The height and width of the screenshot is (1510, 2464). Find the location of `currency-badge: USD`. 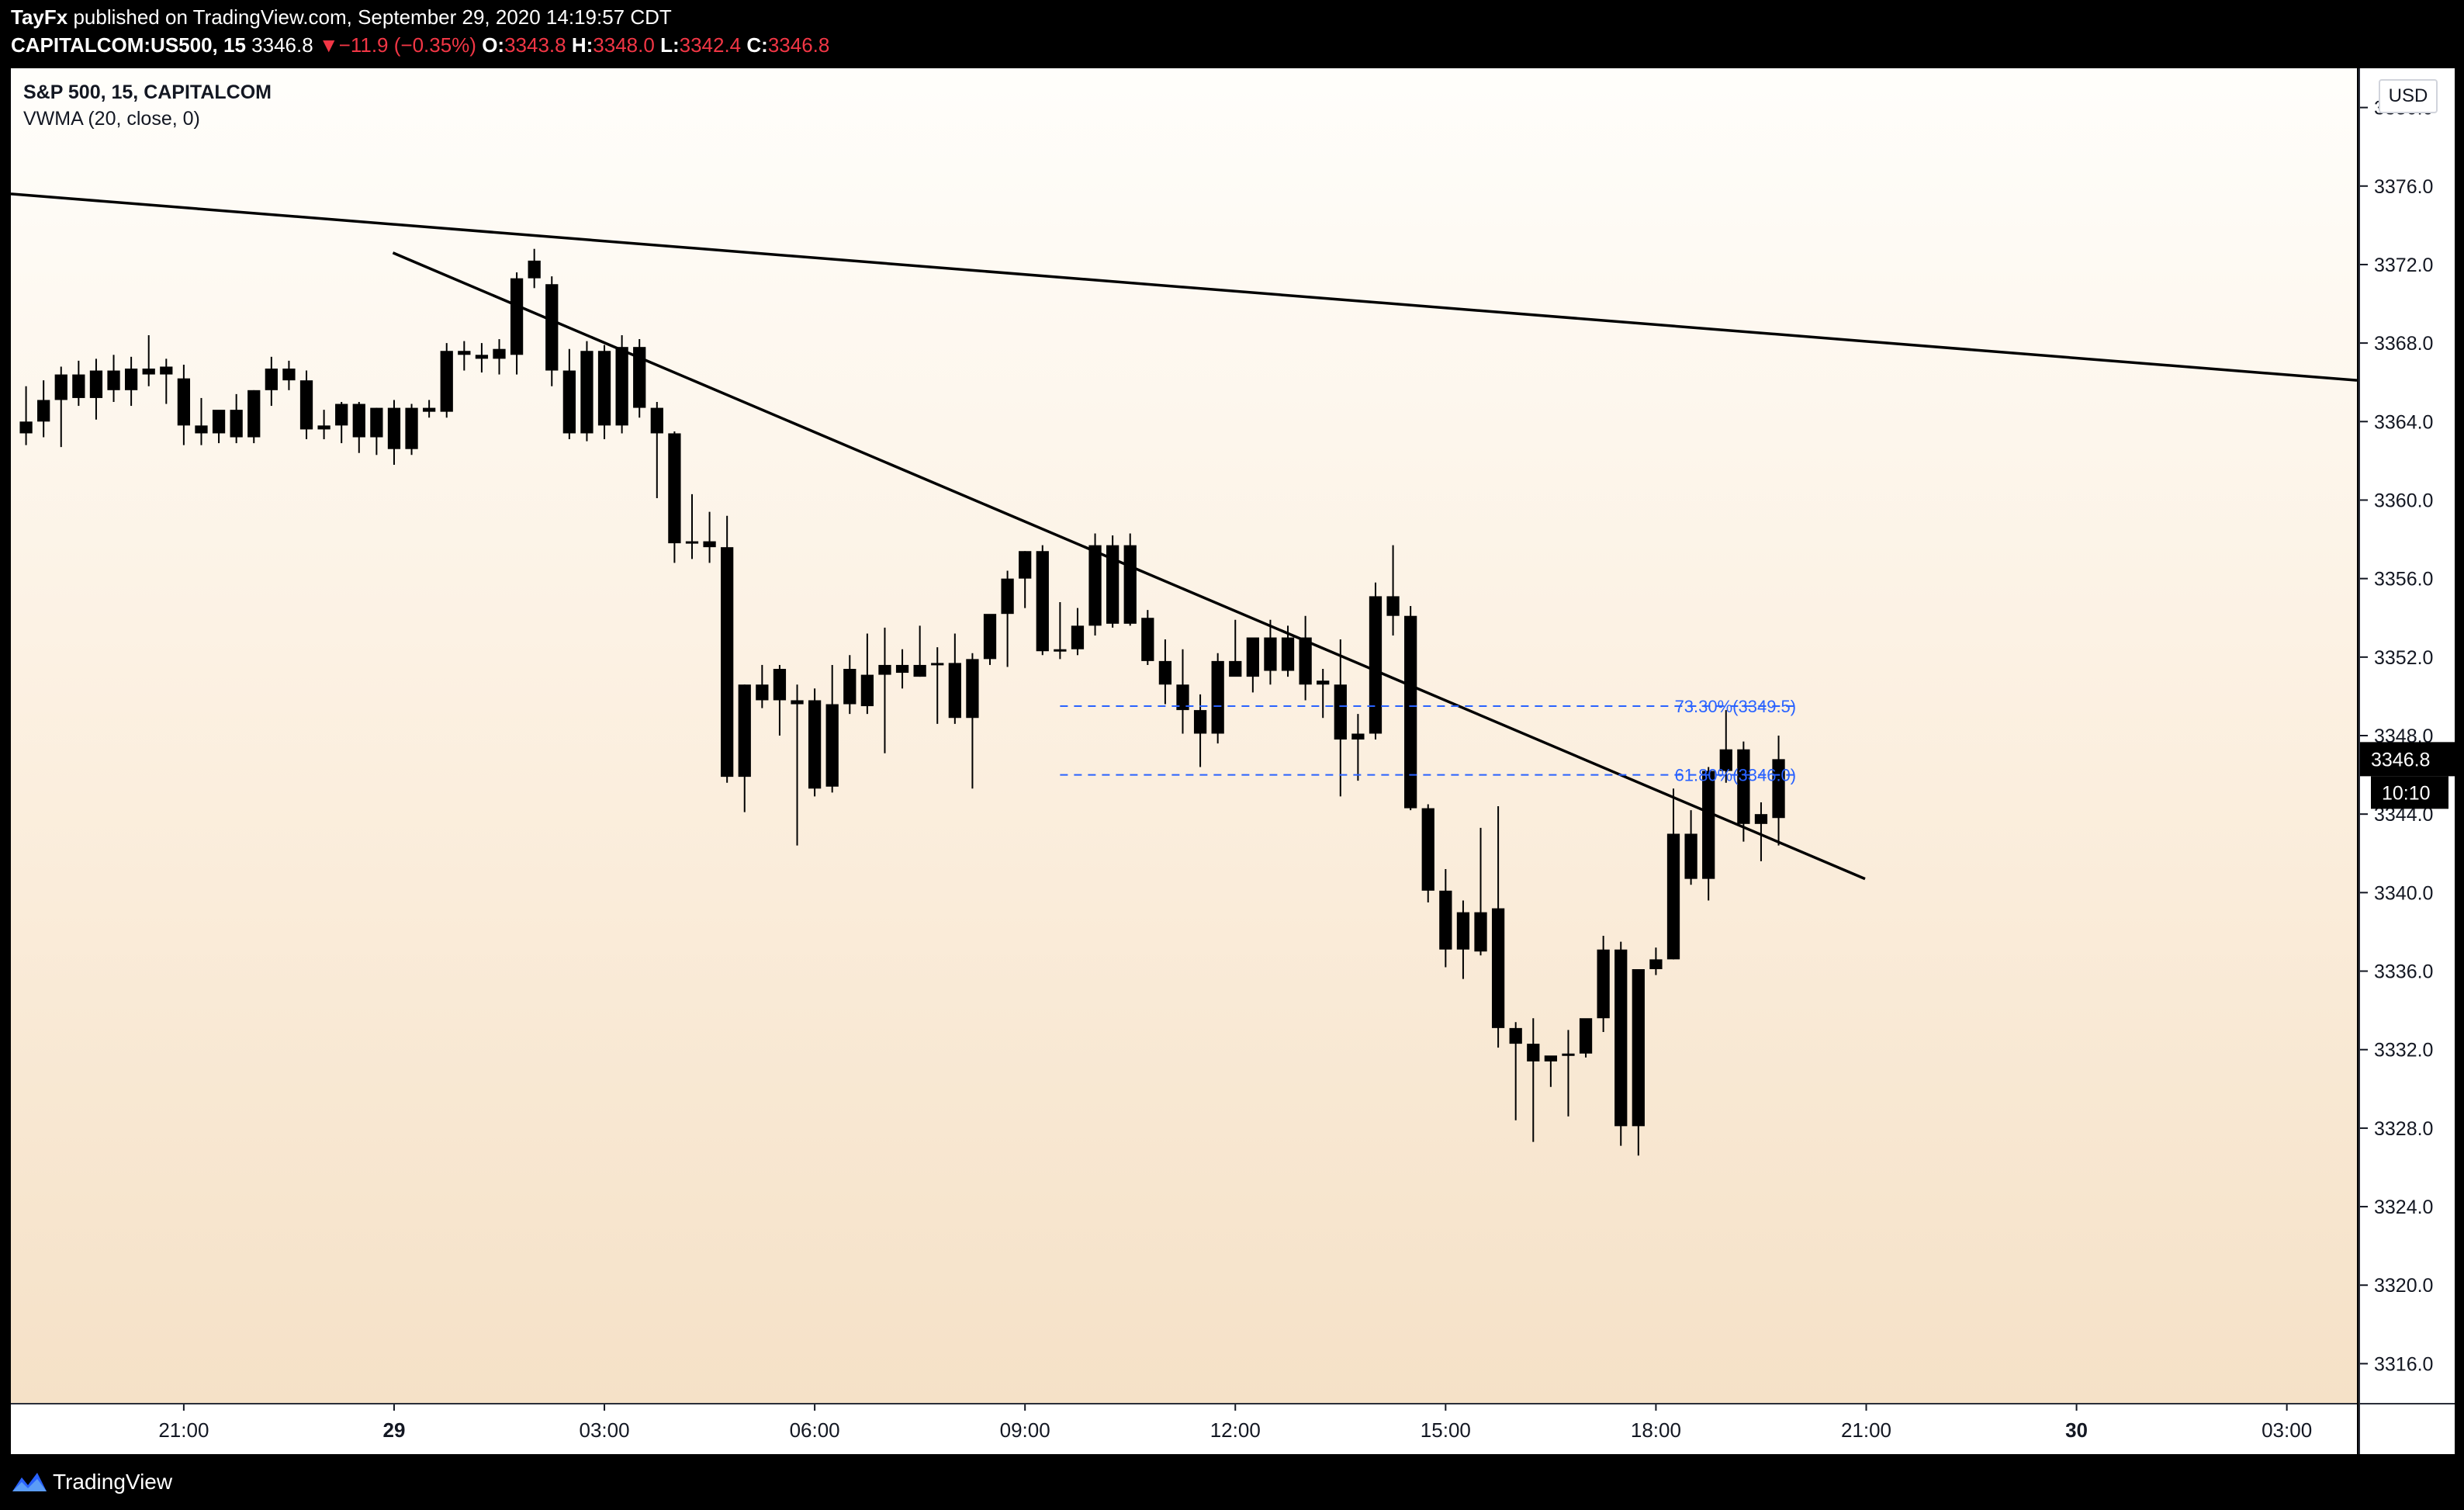

currency-badge: USD is located at coordinates (2408, 96).